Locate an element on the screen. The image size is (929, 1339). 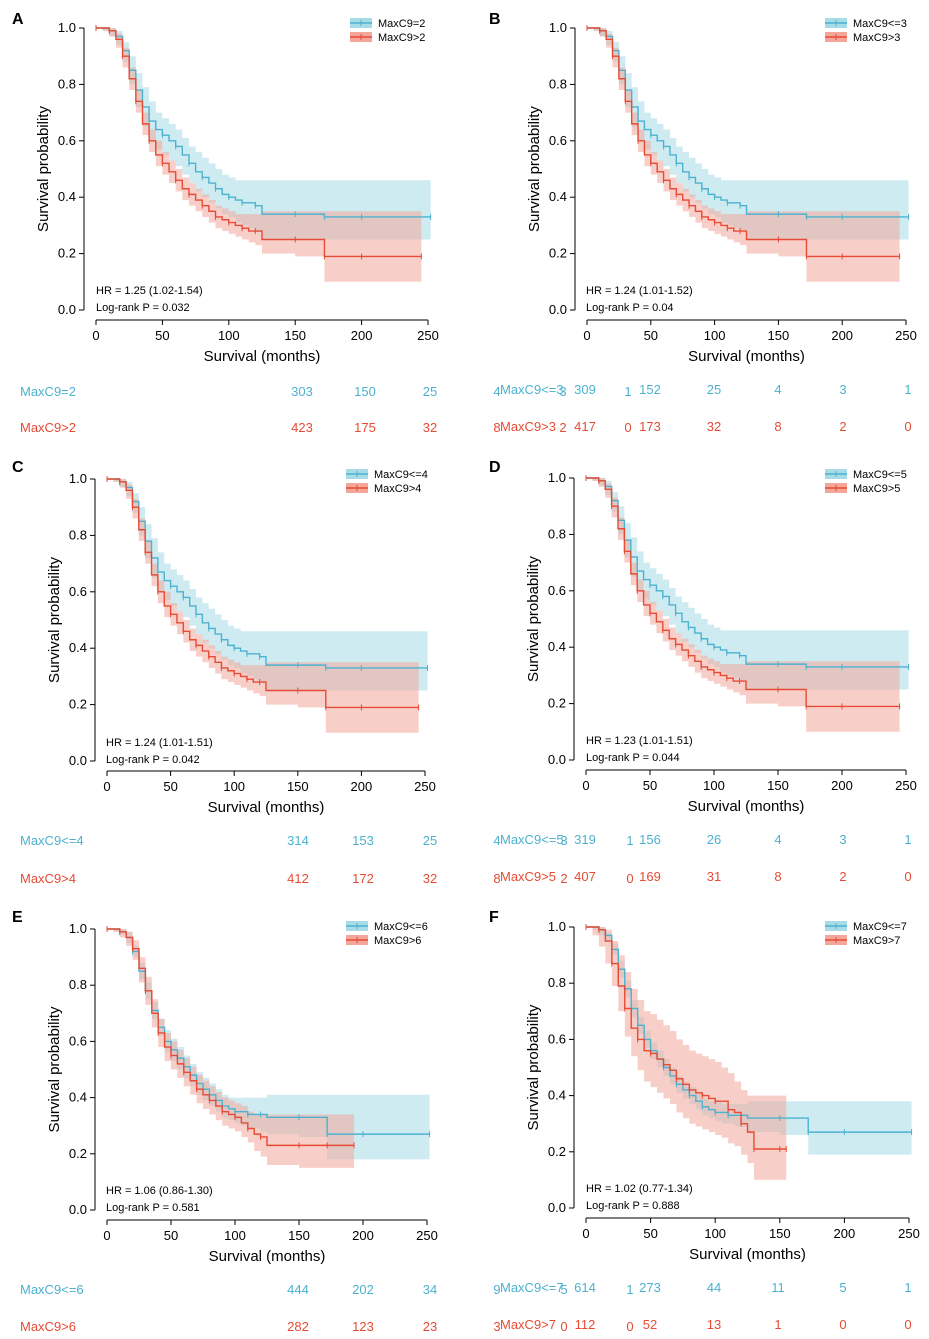
risk-count: 412 is located at coordinates (298, 878).